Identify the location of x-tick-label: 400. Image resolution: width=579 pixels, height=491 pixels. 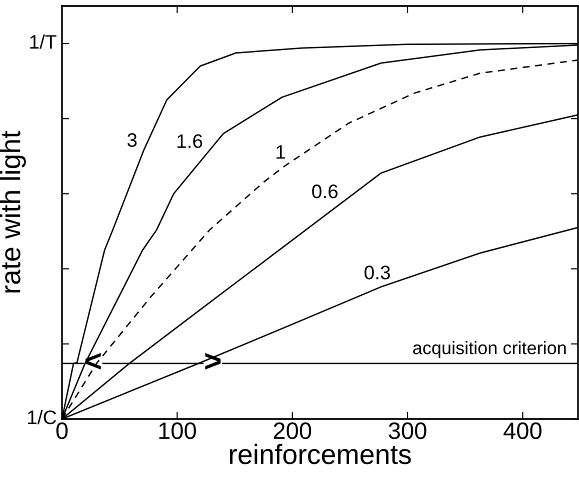
(523, 431).